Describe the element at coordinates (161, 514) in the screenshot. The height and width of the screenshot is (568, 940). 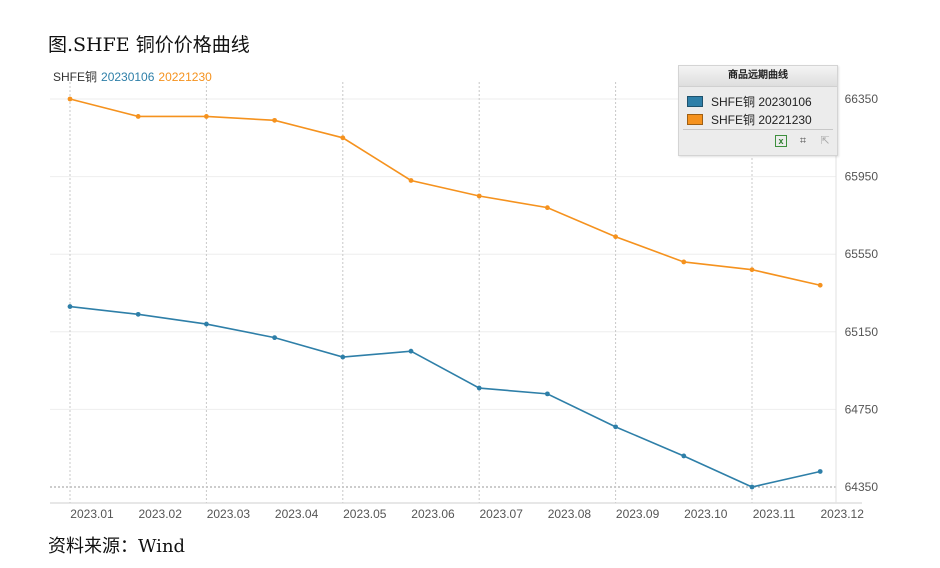
I see `x-tick-label: 2023.02` at that location.